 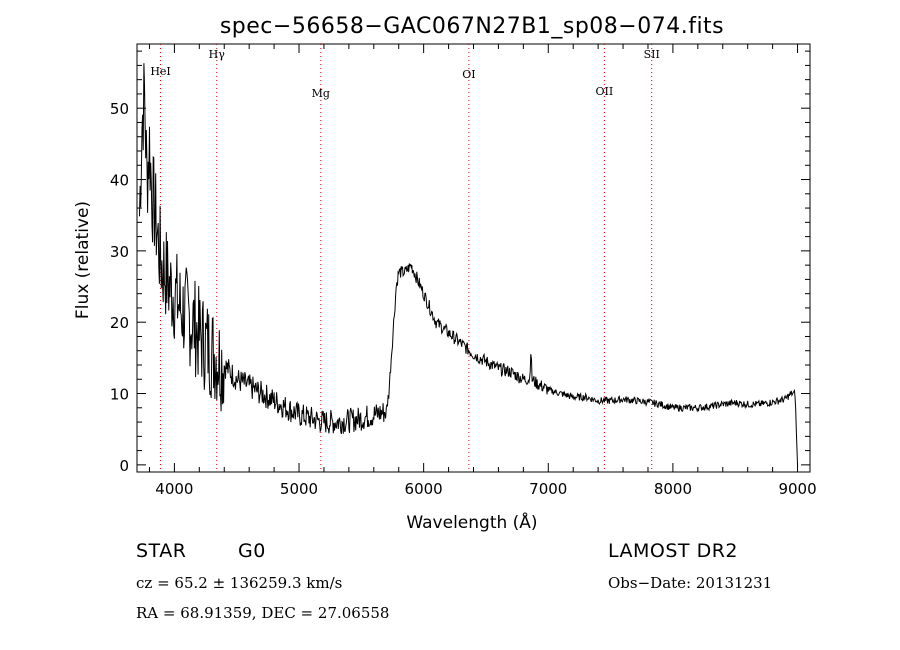 I want to click on chart-title: spec−56658−GAC067N27B1_sp08−074.fits, so click(x=472, y=26).